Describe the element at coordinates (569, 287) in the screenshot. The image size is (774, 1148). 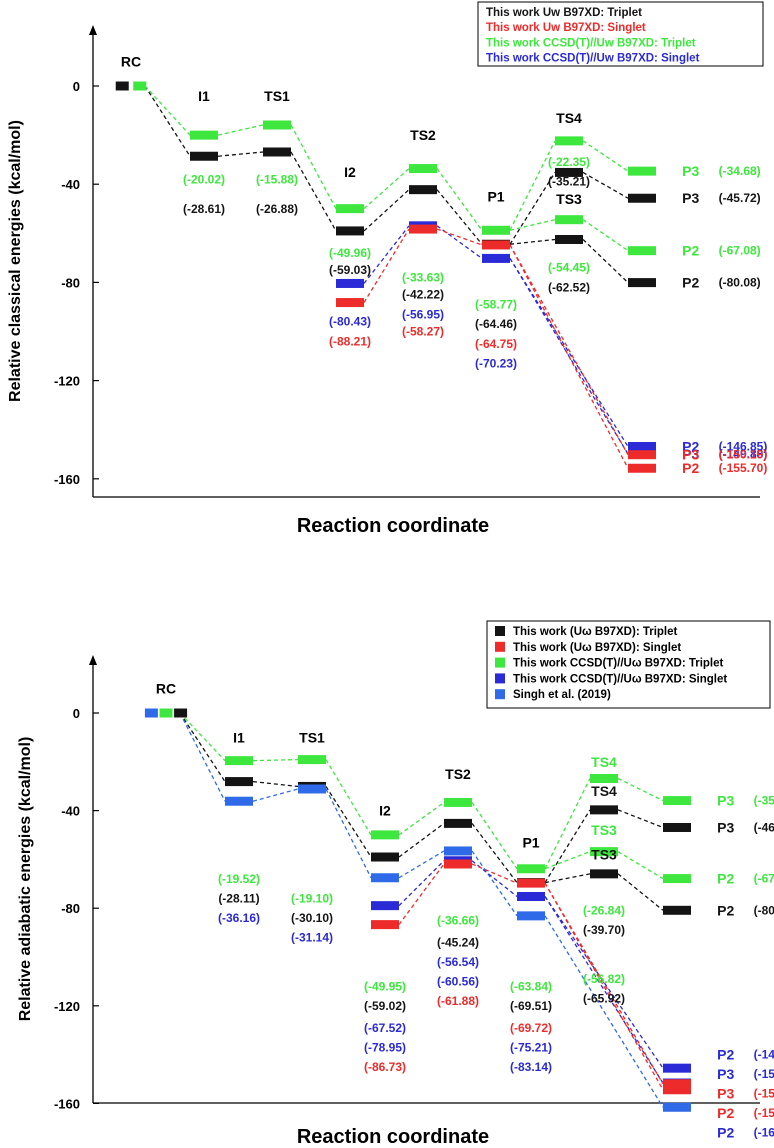
I see `value-label: (-62.52)` at that location.